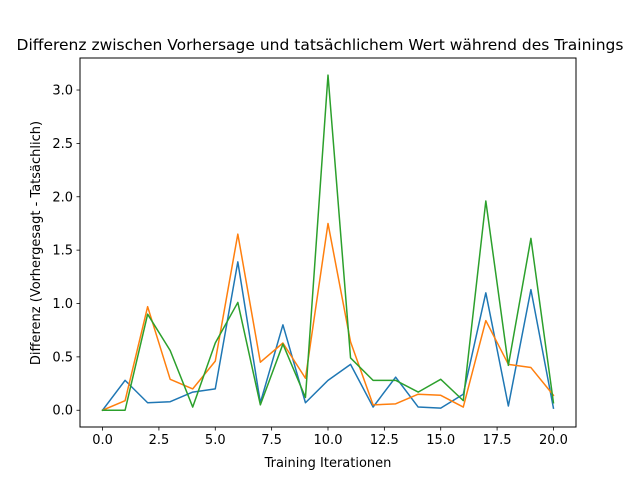  Describe the element at coordinates (62, 357) in the screenshot. I see `y-tick-label: 0.5` at that location.